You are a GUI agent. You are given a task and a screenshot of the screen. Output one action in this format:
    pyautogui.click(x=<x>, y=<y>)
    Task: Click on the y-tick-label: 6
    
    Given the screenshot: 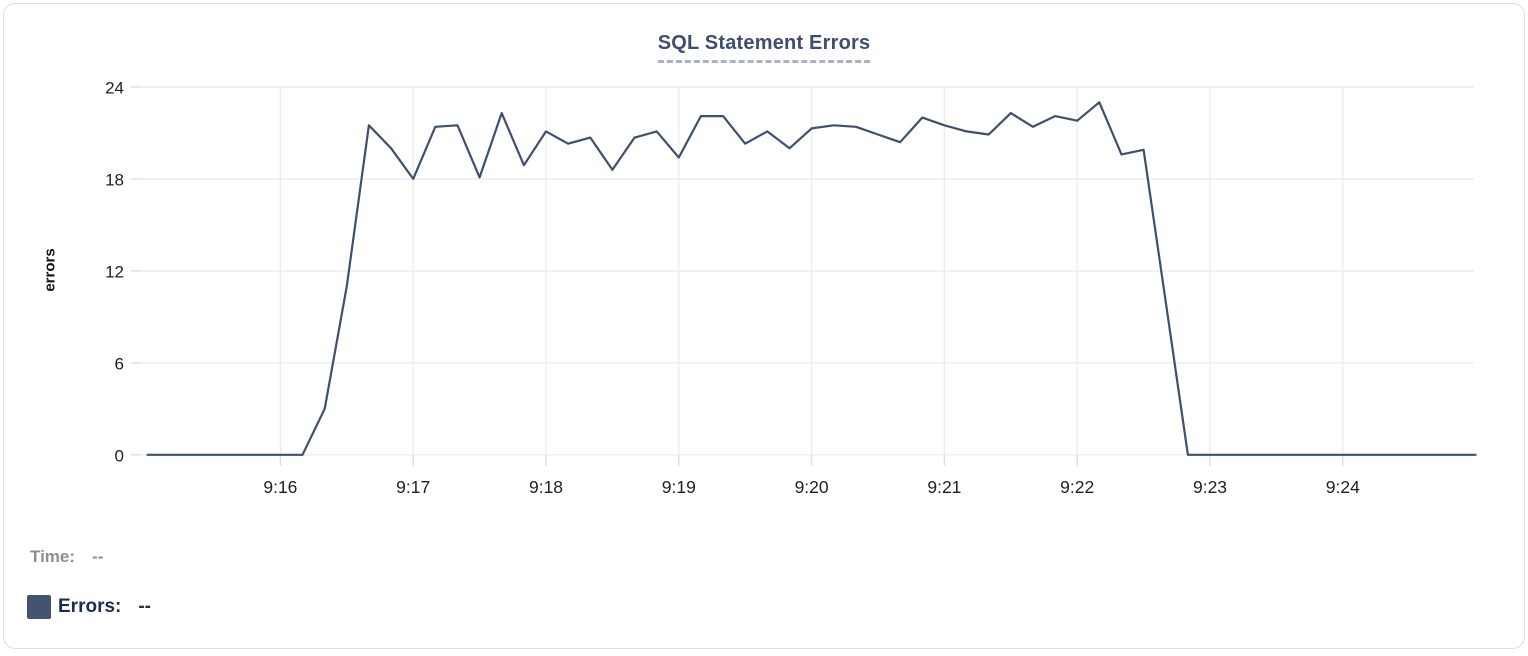 What is the action you would take?
    pyautogui.click(x=119, y=363)
    